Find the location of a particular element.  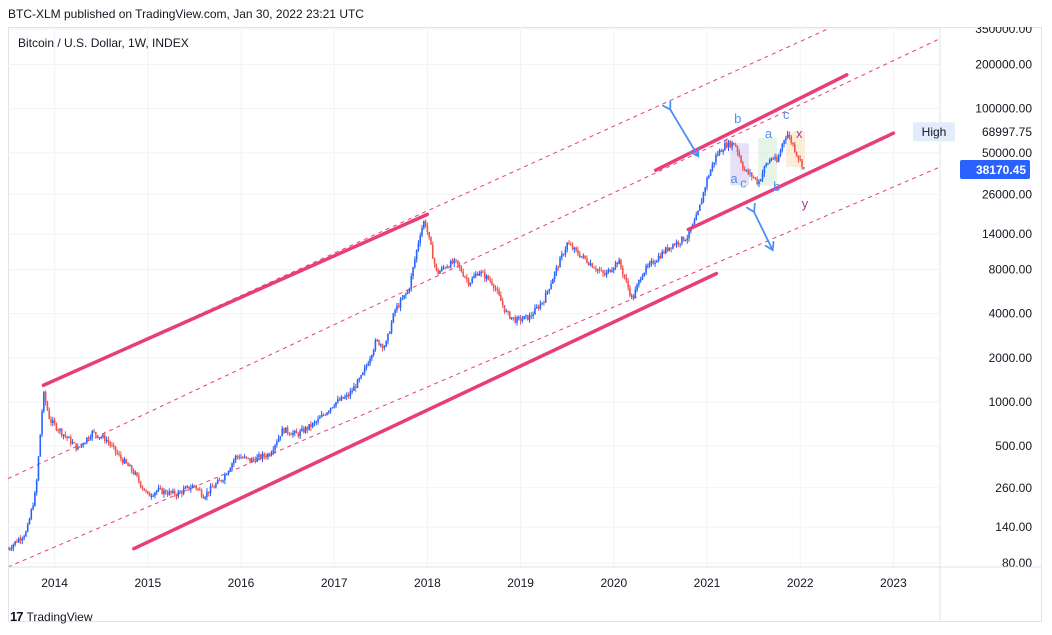

y-tick-label: 4000.00 is located at coordinates (1011, 314).